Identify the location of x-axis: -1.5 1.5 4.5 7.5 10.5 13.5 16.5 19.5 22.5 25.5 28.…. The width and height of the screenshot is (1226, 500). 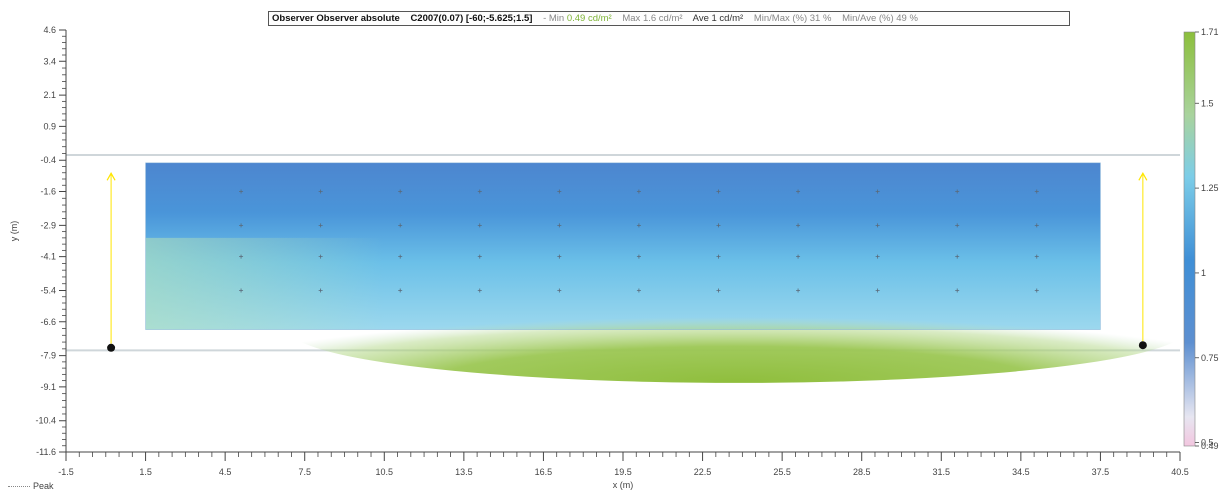
(623, 470).